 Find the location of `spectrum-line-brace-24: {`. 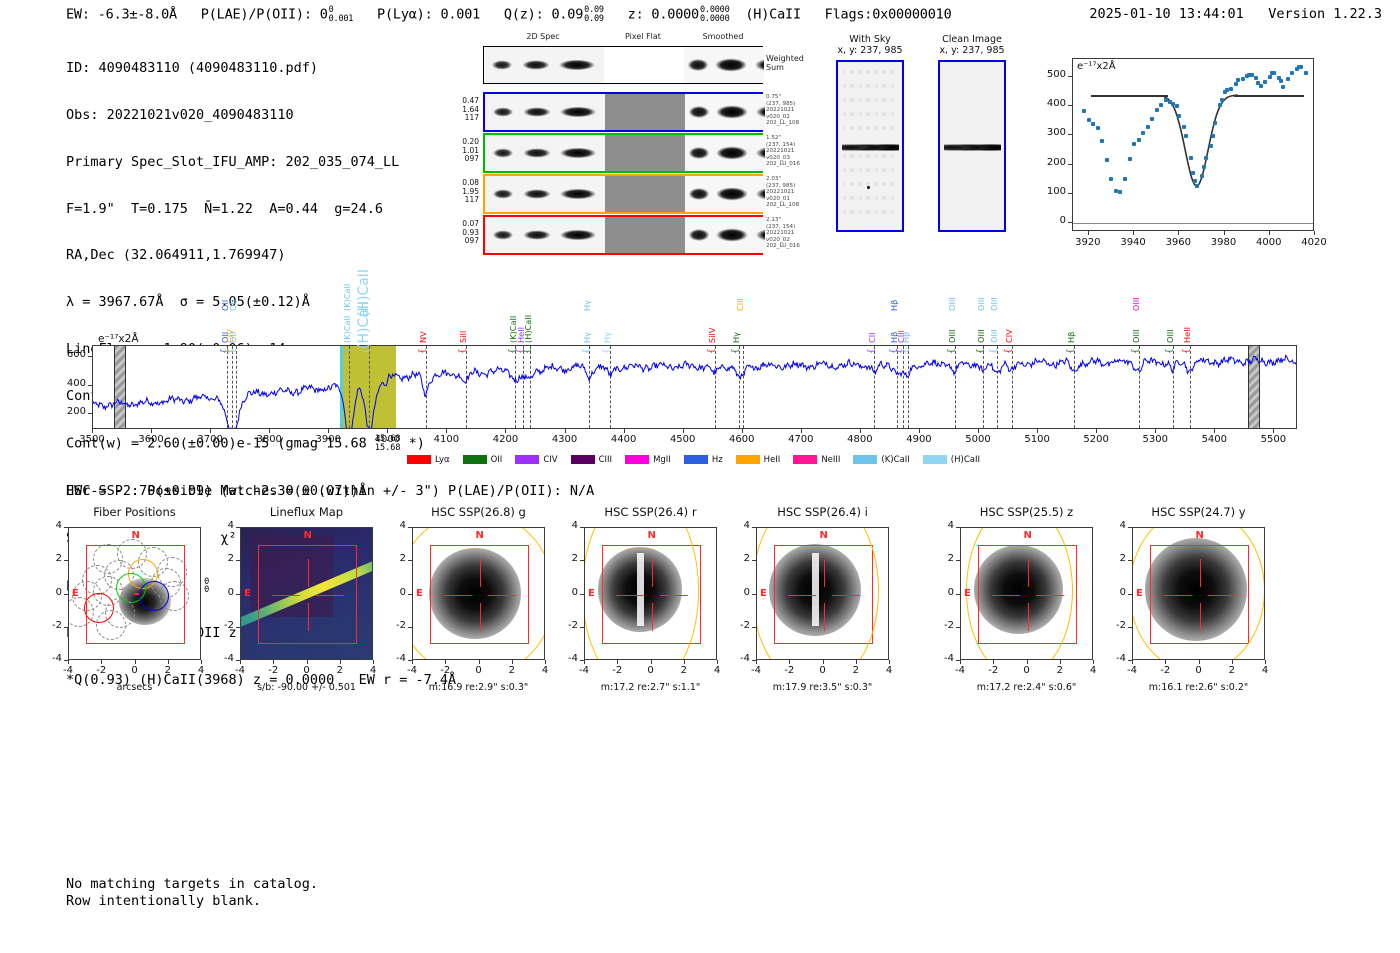

spectrum-line-brace-24: { is located at coordinates (905, 351).